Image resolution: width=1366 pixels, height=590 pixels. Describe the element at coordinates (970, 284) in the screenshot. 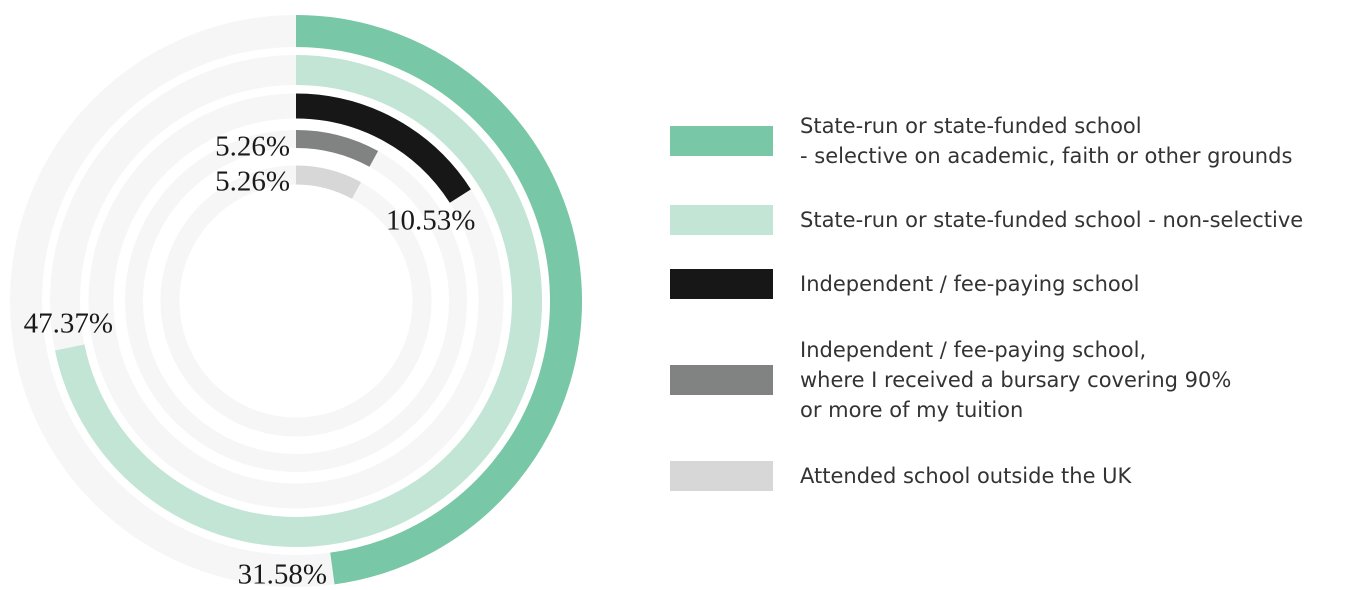

I see `legend-label: Independent / fee-paying school` at that location.